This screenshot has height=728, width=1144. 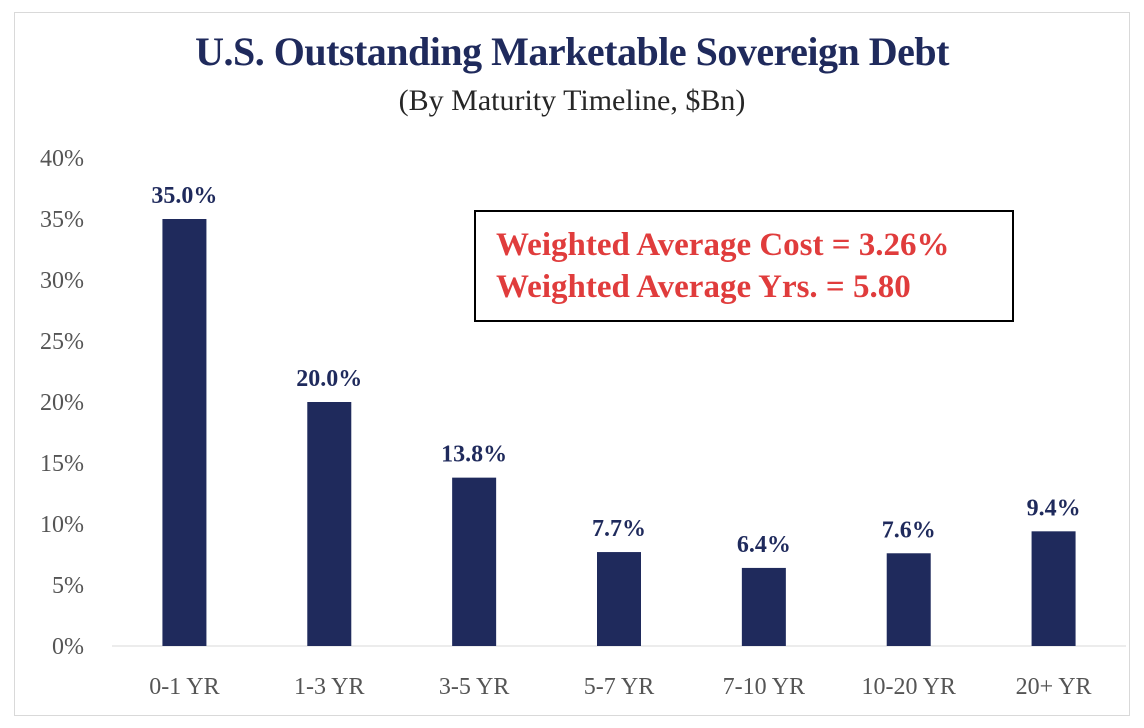 I want to click on x-tick-label: 1-3 YR, so click(x=329, y=687).